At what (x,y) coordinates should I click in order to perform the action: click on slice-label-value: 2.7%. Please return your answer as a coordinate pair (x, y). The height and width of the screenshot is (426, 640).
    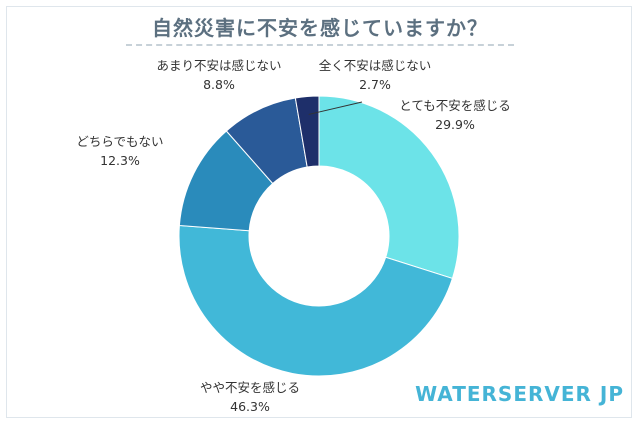
    Looking at the image, I should click on (375, 84).